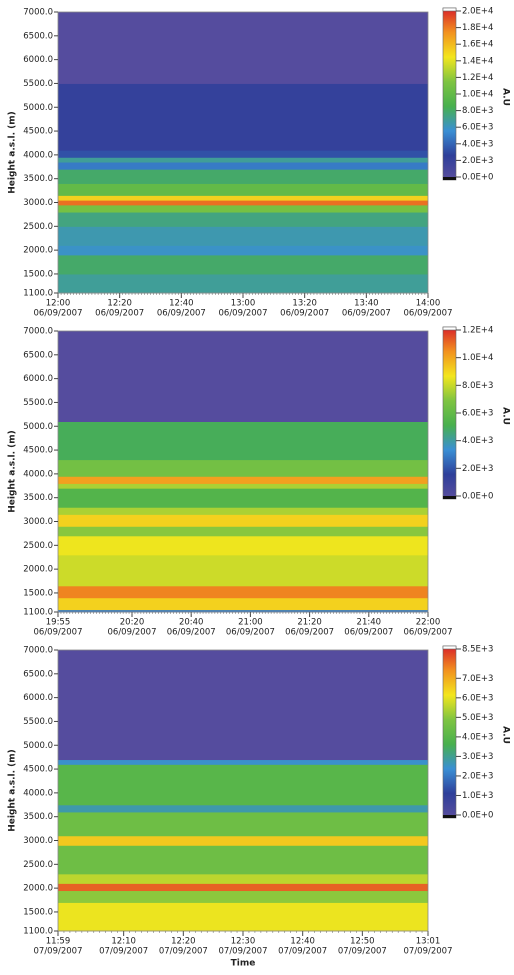 Image resolution: width=514 pixels, height=975 pixels. Describe the element at coordinates (477, 12) in the screenshot. I see `colorbar-tick-label: 2.0E+4` at that location.